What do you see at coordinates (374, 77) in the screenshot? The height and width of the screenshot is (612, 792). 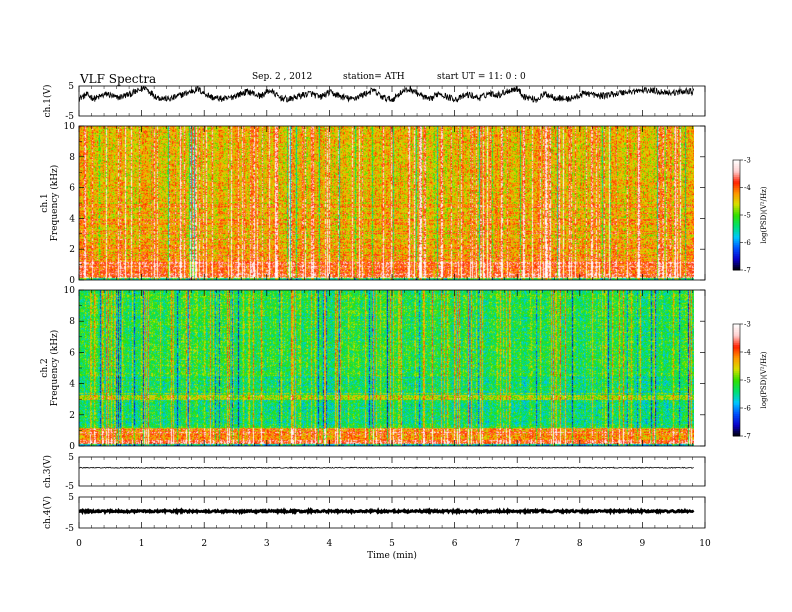 I see `station-label: station= ATH` at bounding box center [374, 77].